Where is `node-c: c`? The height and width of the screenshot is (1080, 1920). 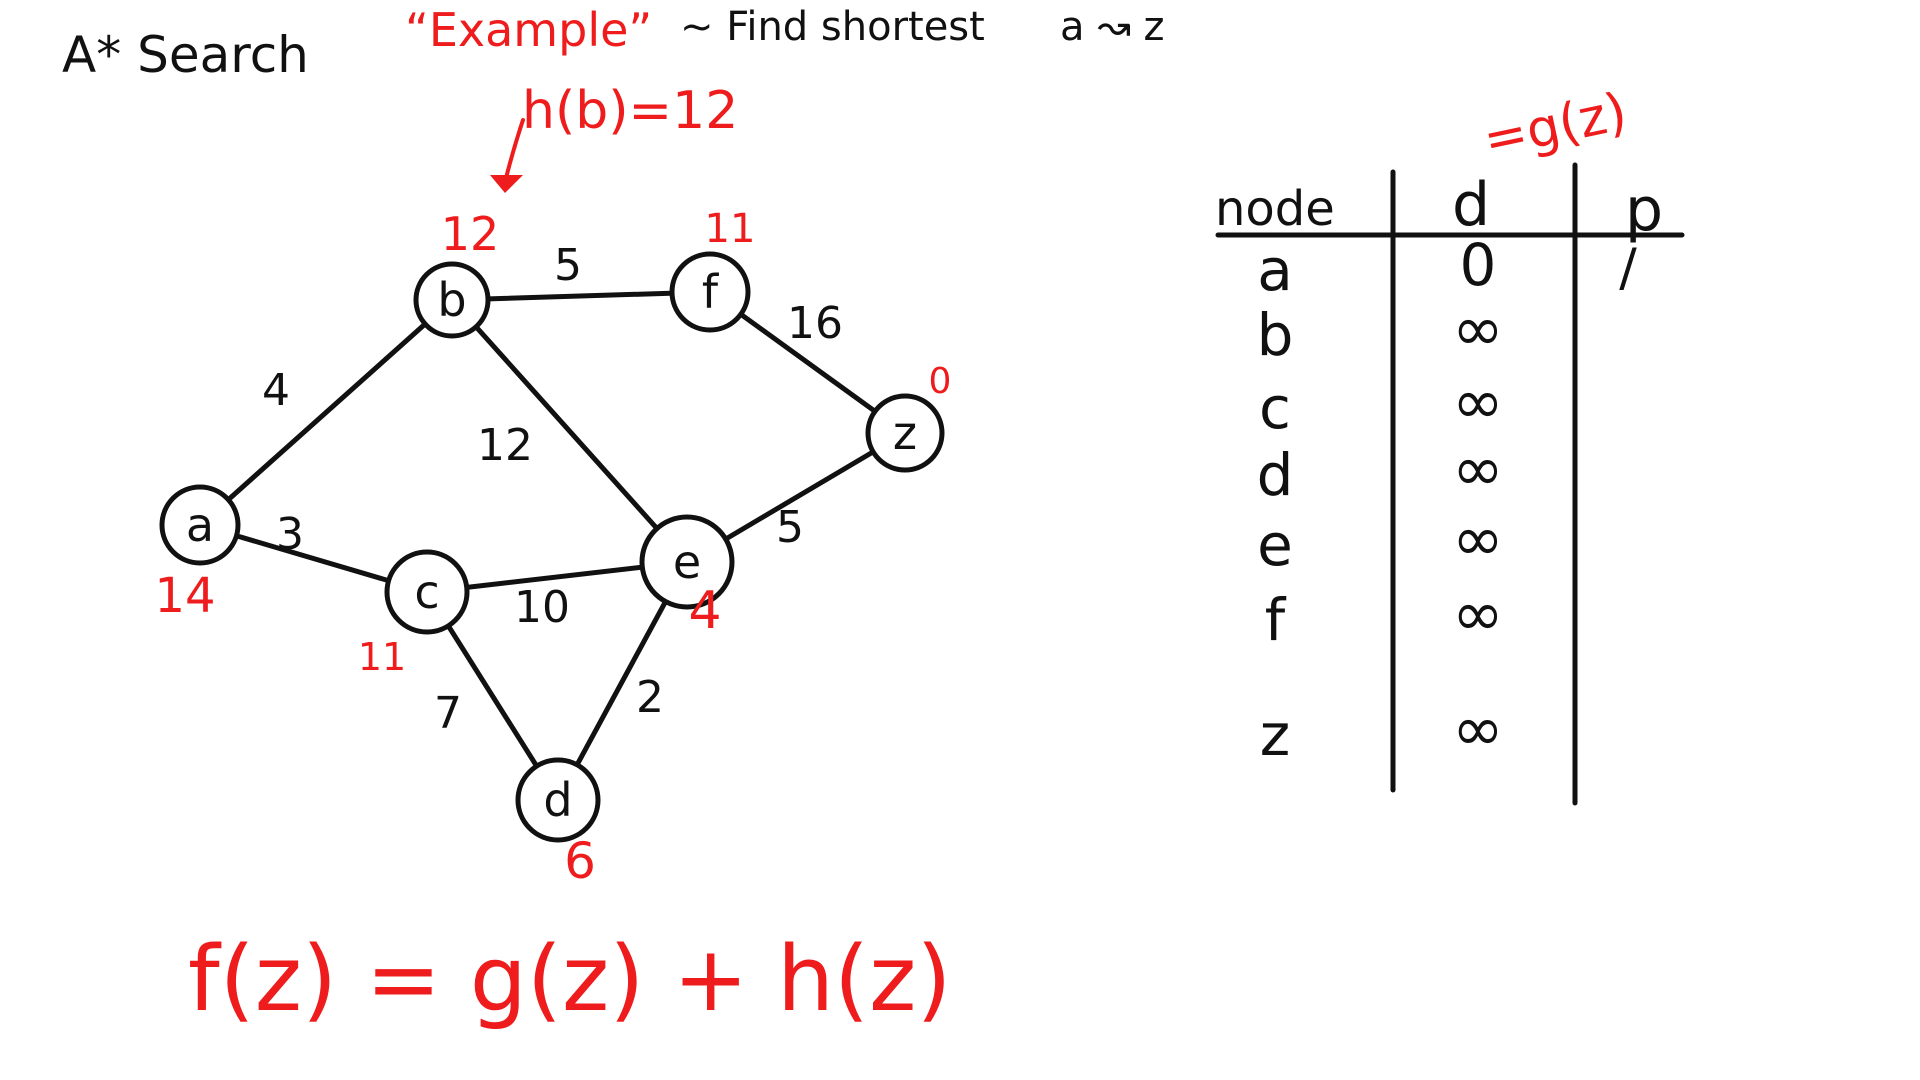
node-c: c is located at coordinates (427, 592).